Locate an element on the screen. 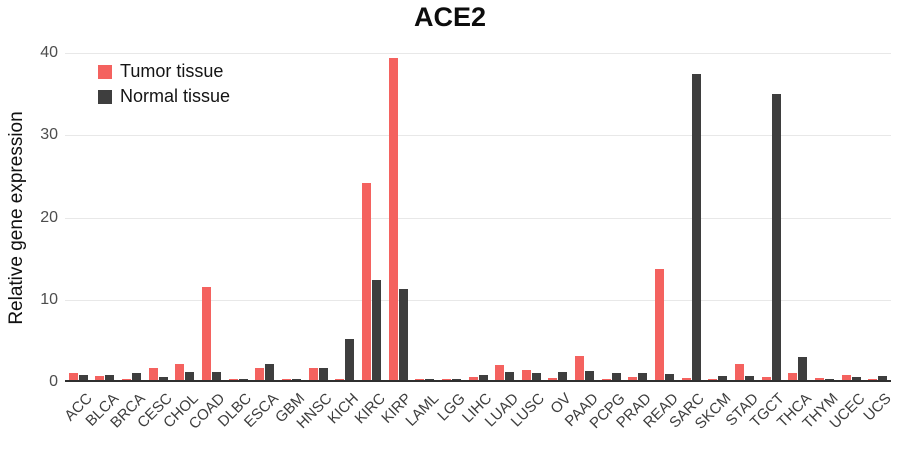 The height and width of the screenshot is (452, 900). bar-tumor-SKCM is located at coordinates (713, 379).